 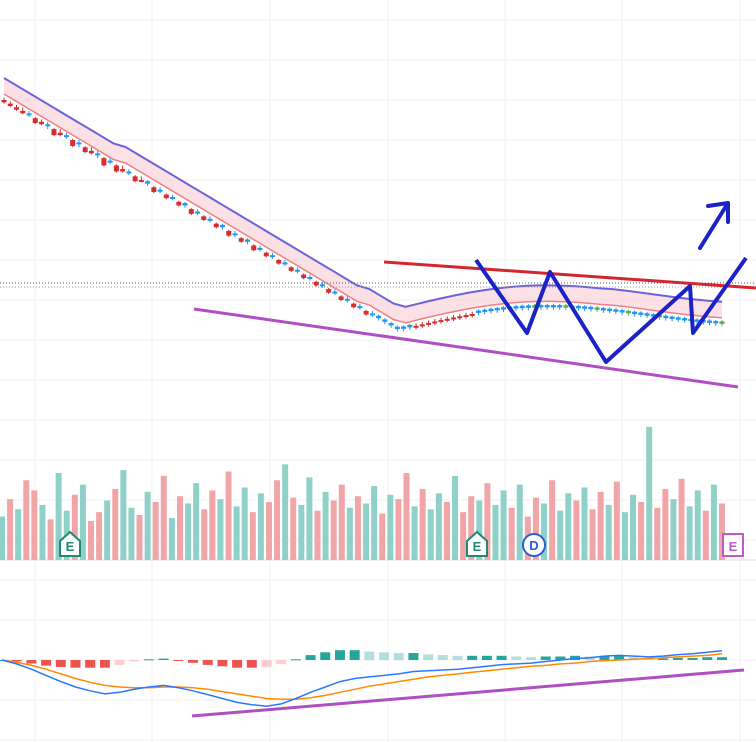 What do you see at coordinates (70, 546) in the screenshot?
I see `earnings-marker-label: E` at bounding box center [70, 546].